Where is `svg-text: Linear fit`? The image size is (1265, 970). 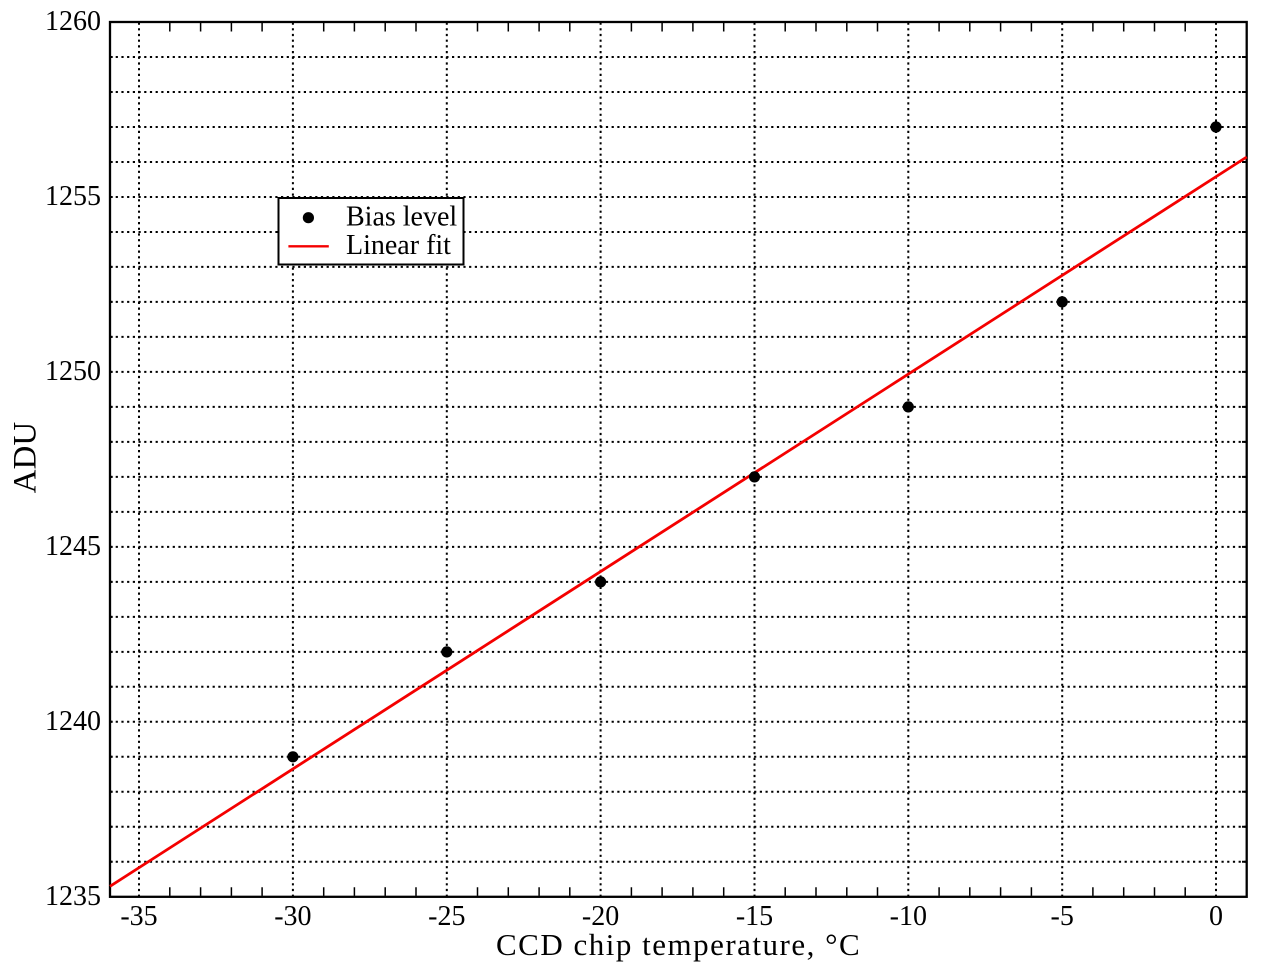 svg-text: Linear fit is located at coordinates (398, 245).